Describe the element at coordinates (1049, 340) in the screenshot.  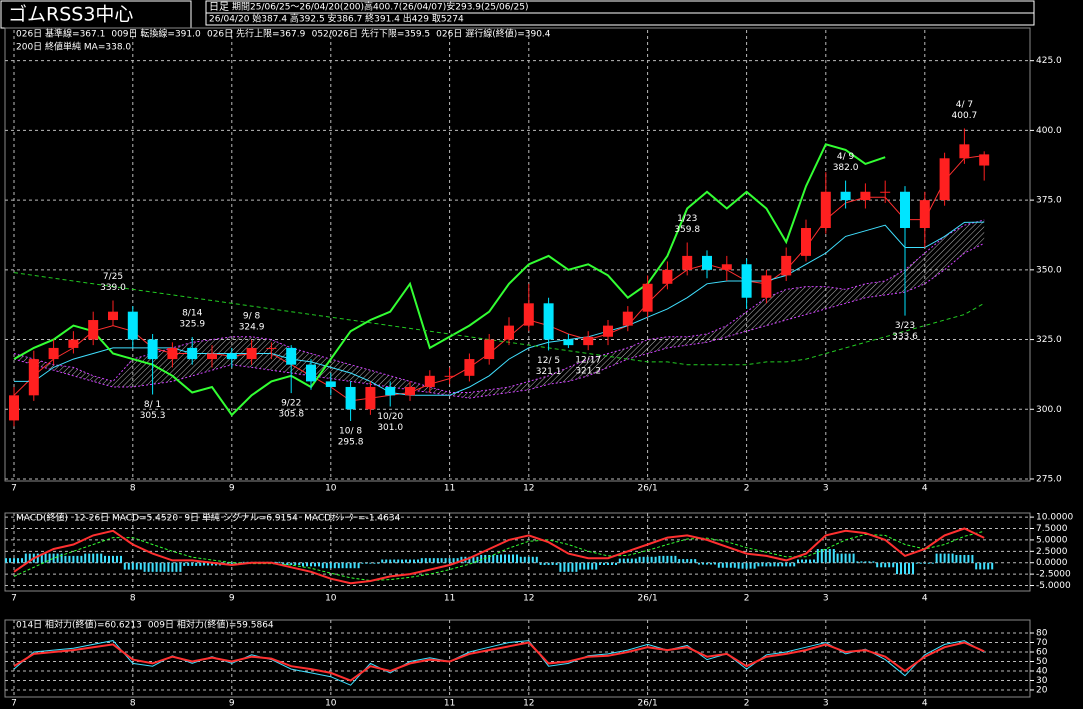
I see `y-tick-label: 325.0` at that location.